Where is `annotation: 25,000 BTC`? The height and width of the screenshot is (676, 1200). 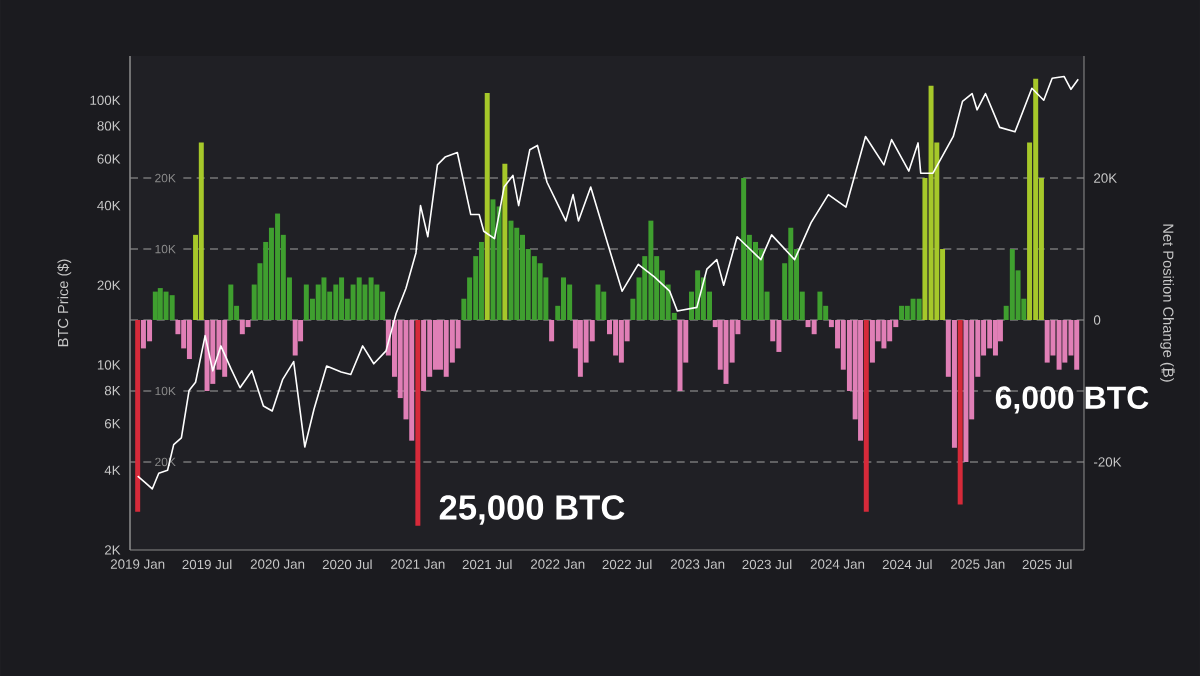
annotation: 25,000 BTC is located at coordinates (532, 510).